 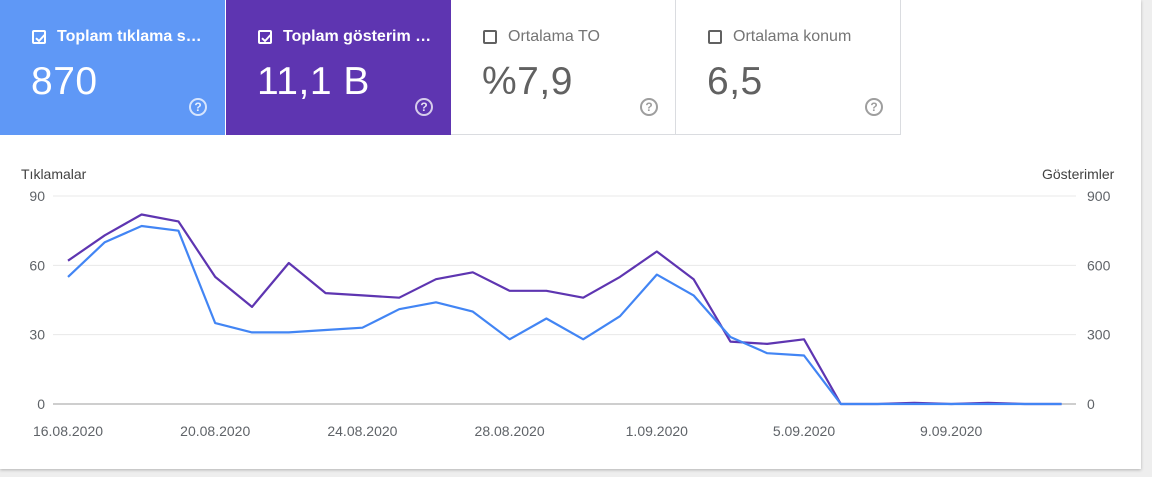 I want to click on left-y-tick-label: 30, so click(x=37, y=335).